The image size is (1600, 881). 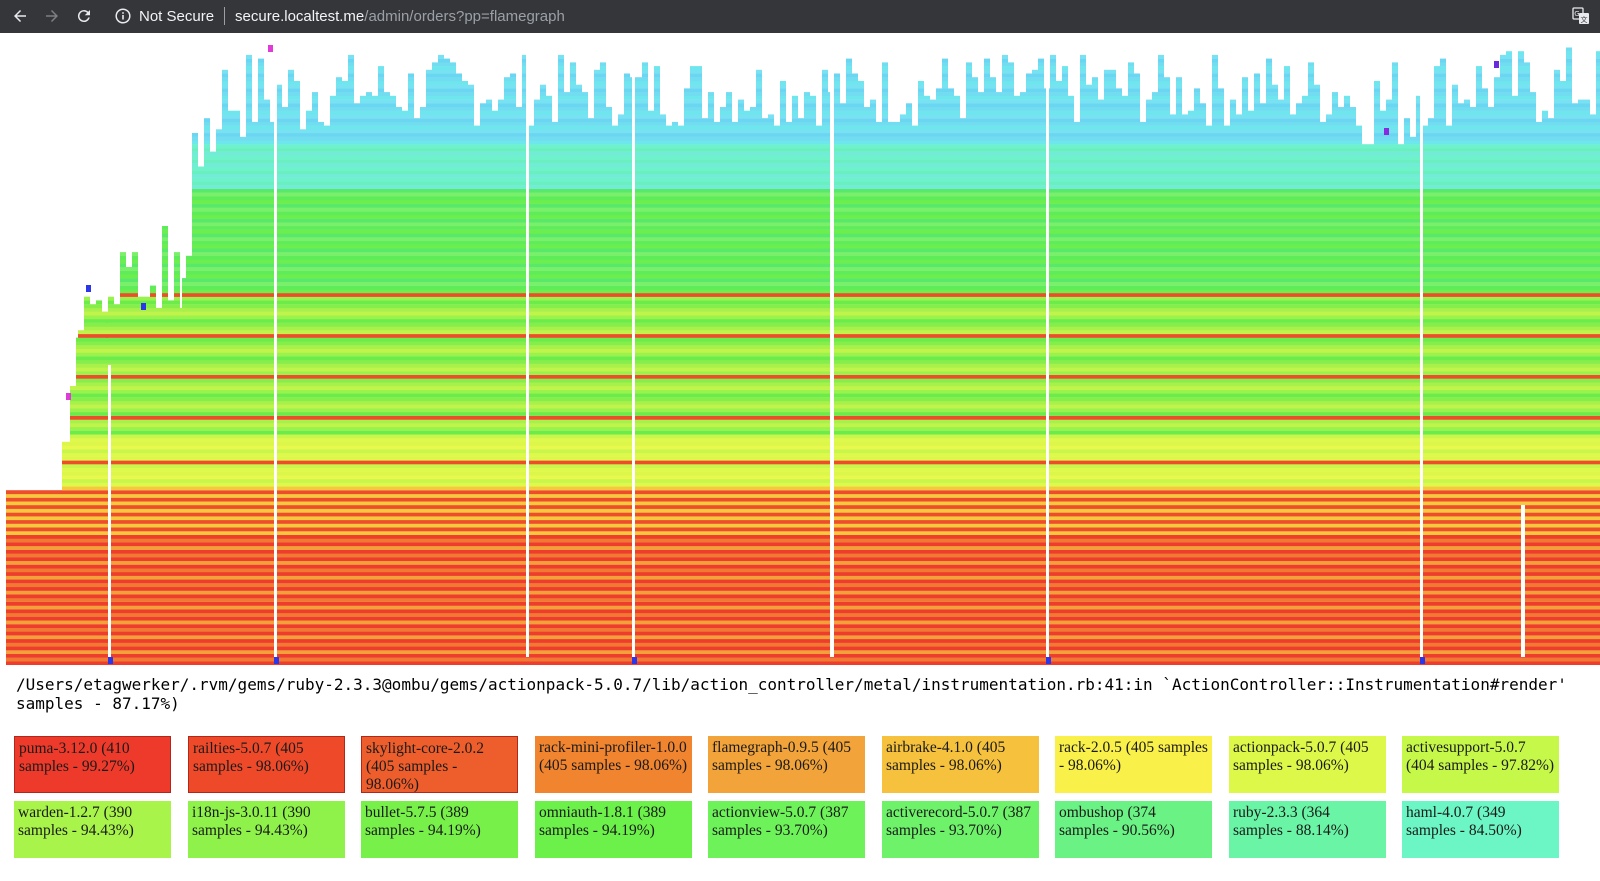 What do you see at coordinates (225, 16) in the screenshot?
I see `separator` at bounding box center [225, 16].